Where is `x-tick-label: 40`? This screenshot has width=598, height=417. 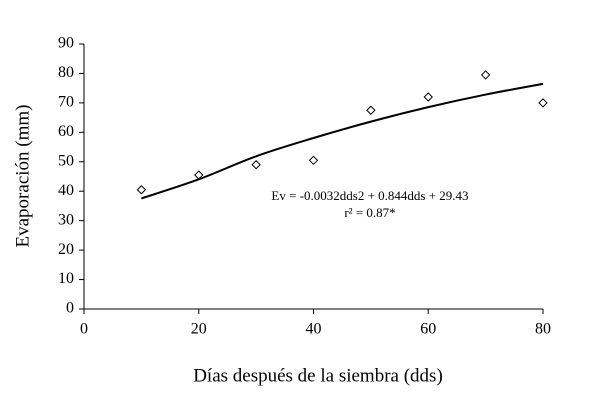
x-tick-label: 40 is located at coordinates (314, 329).